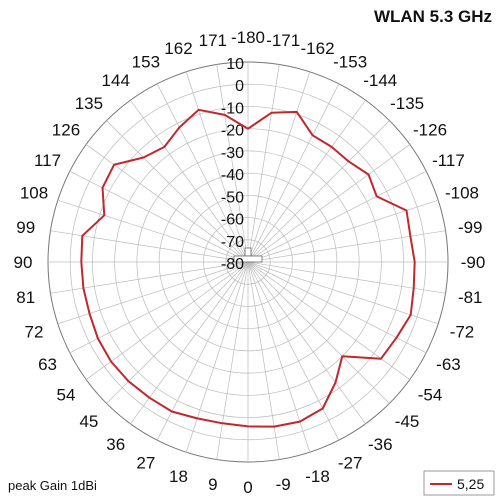  What do you see at coordinates (235, 64) in the screenshot?
I see `radial-tick-label: 10` at bounding box center [235, 64].